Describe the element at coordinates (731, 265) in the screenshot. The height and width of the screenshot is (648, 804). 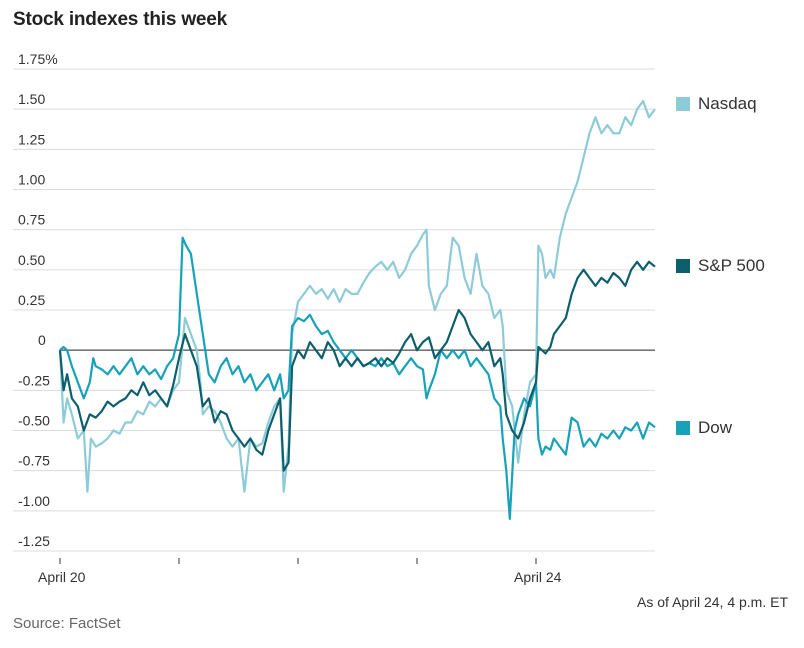
I see `legend-label-sp500: S&P 500` at that location.